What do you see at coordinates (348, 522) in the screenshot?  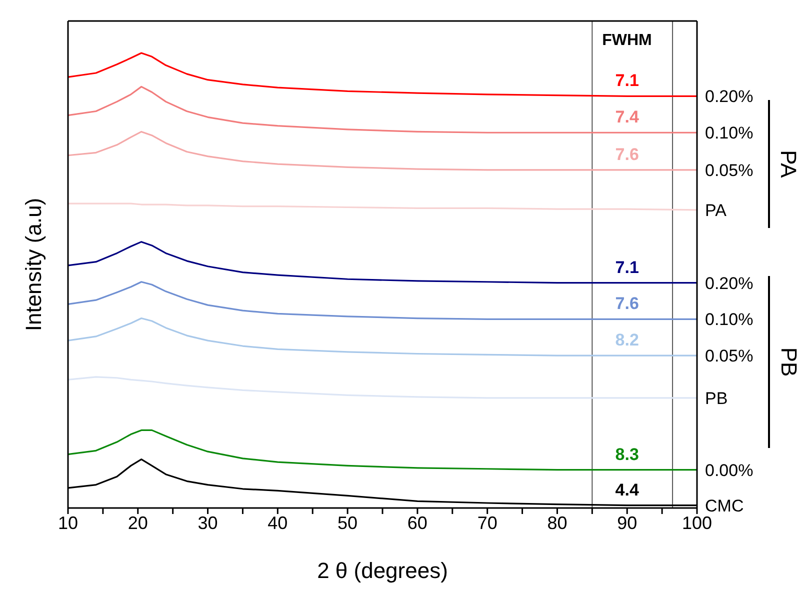 I see `x-tick-label: 50` at bounding box center [348, 522].